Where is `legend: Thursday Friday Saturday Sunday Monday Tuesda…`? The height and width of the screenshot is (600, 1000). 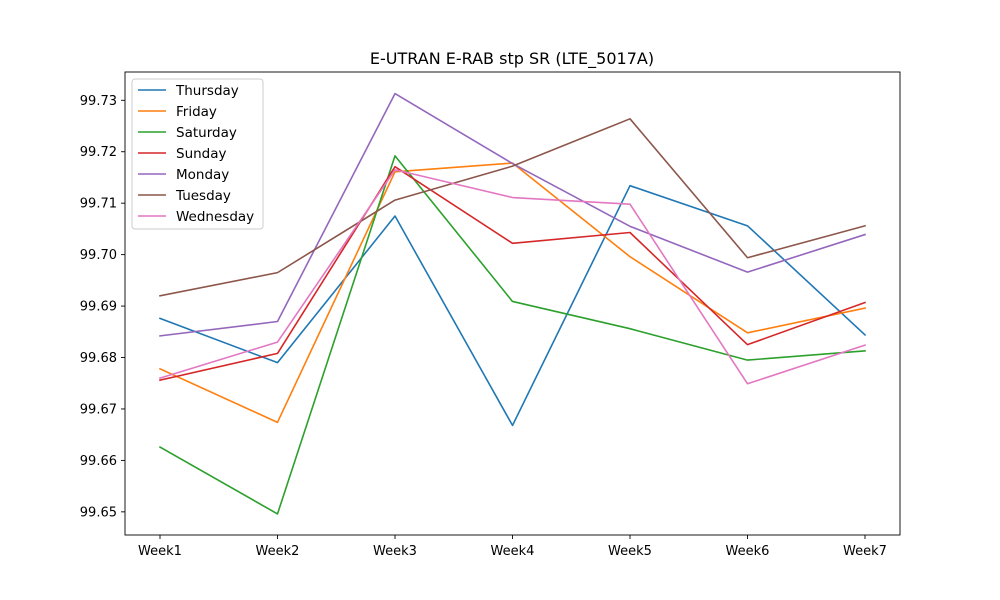
legend: Thursday Friday Saturday Sunday Monday Tuesda… is located at coordinates (197, 154).